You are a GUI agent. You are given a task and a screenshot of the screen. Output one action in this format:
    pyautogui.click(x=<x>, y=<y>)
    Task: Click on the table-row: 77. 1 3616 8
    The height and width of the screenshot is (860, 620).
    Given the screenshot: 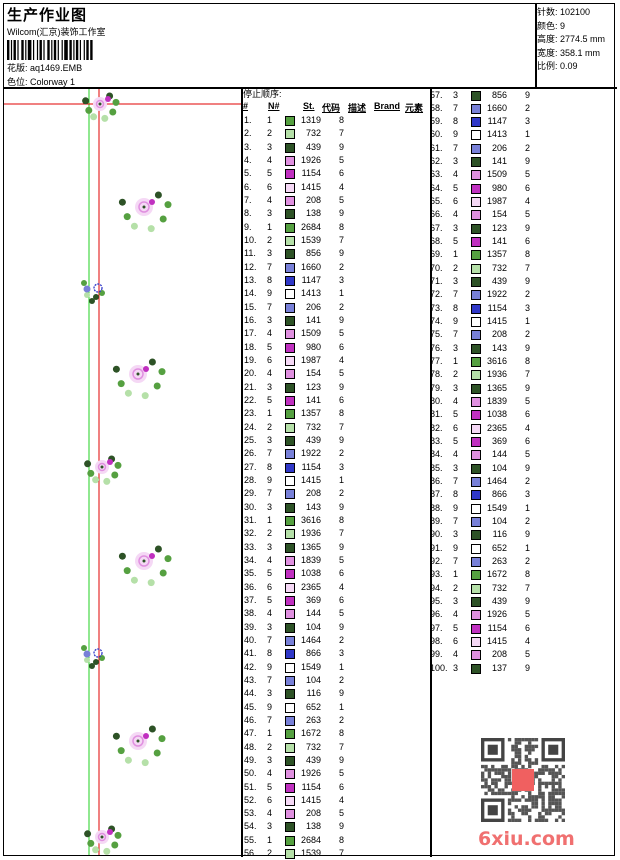 What is the action you would take?
    pyautogui.click(x=520, y=361)
    